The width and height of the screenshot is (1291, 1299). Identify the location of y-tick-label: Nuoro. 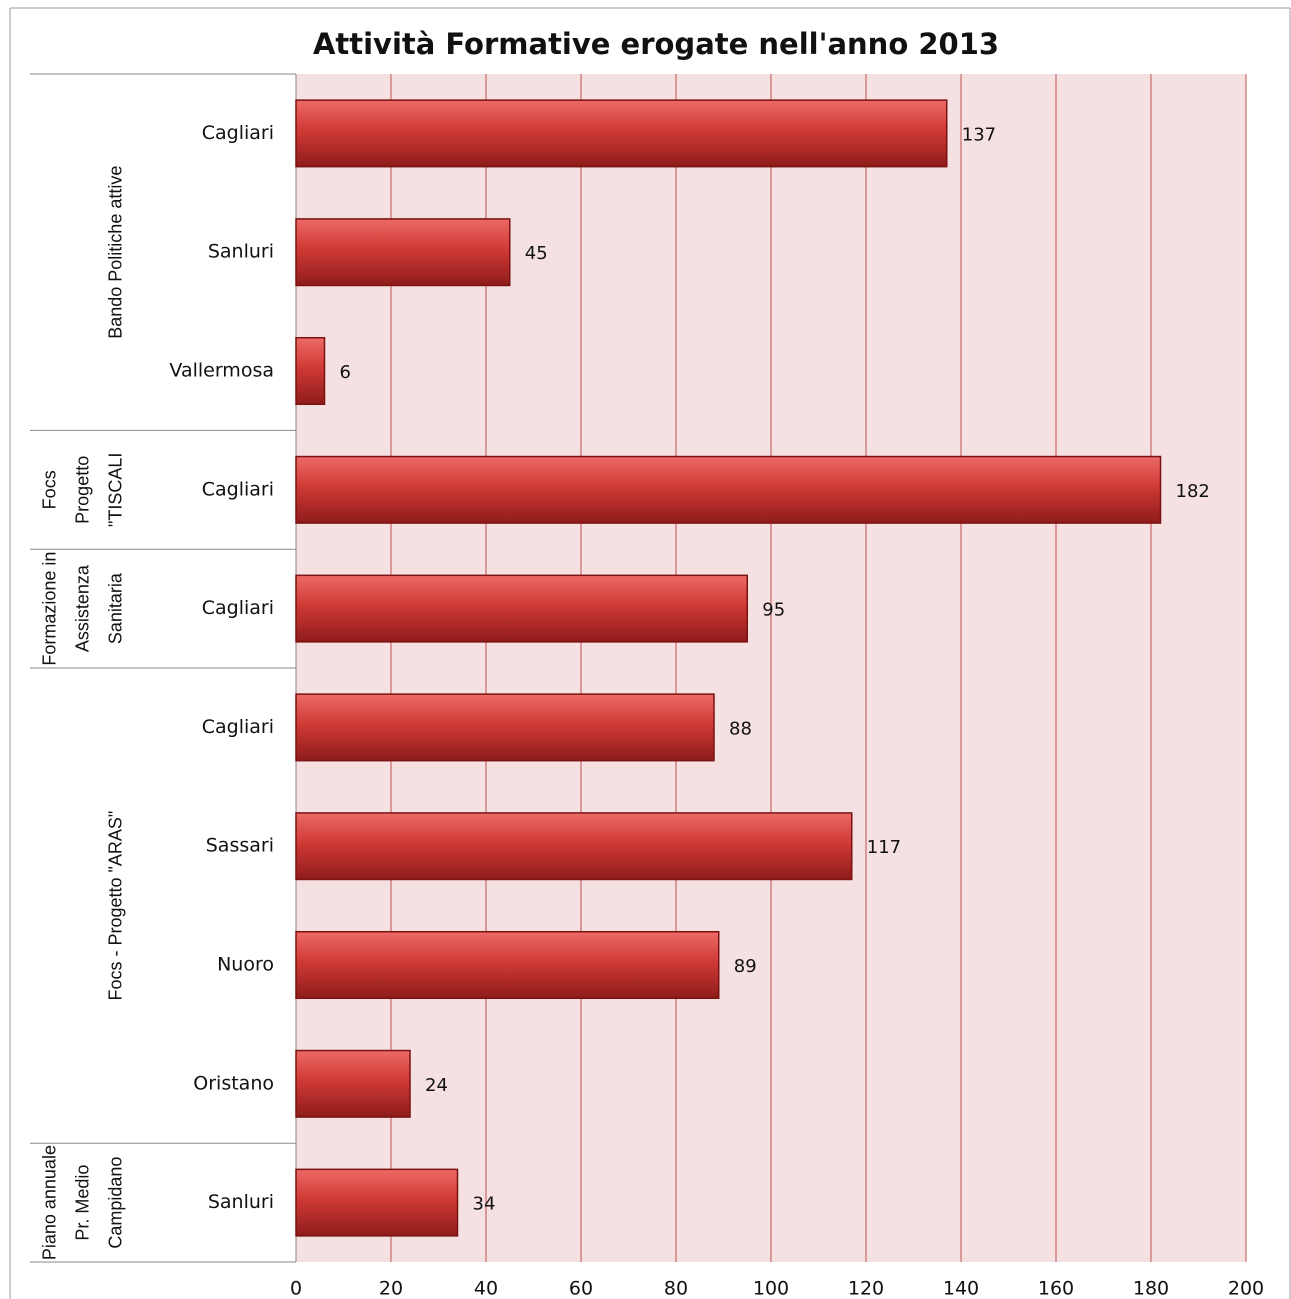
(245, 965).